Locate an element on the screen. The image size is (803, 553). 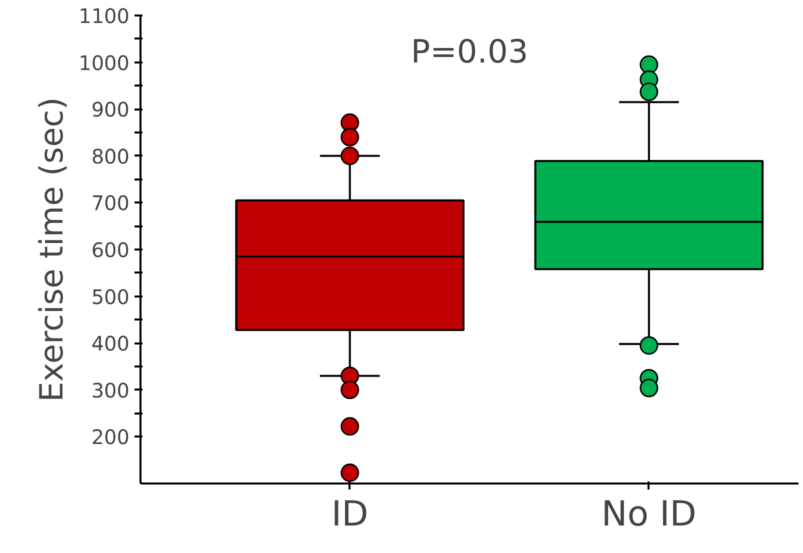
y-tick-label: 800 is located at coordinates (110, 156).